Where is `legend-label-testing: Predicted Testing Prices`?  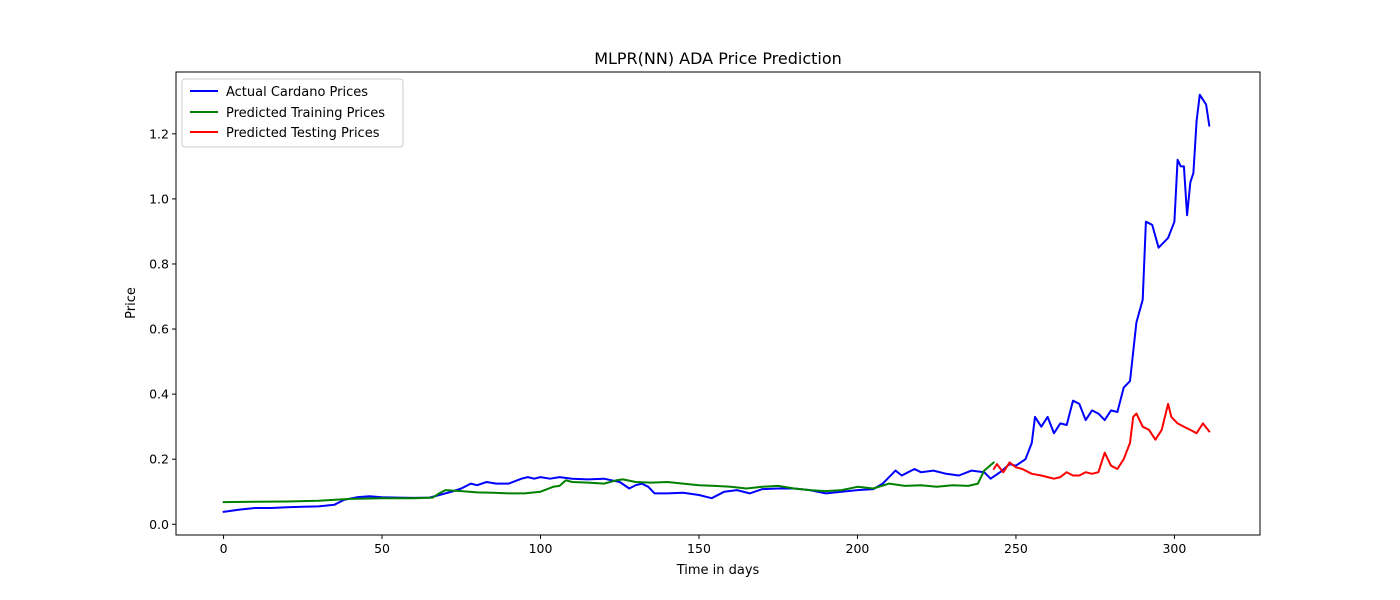
legend-label-testing: Predicted Testing Prices is located at coordinates (303, 133).